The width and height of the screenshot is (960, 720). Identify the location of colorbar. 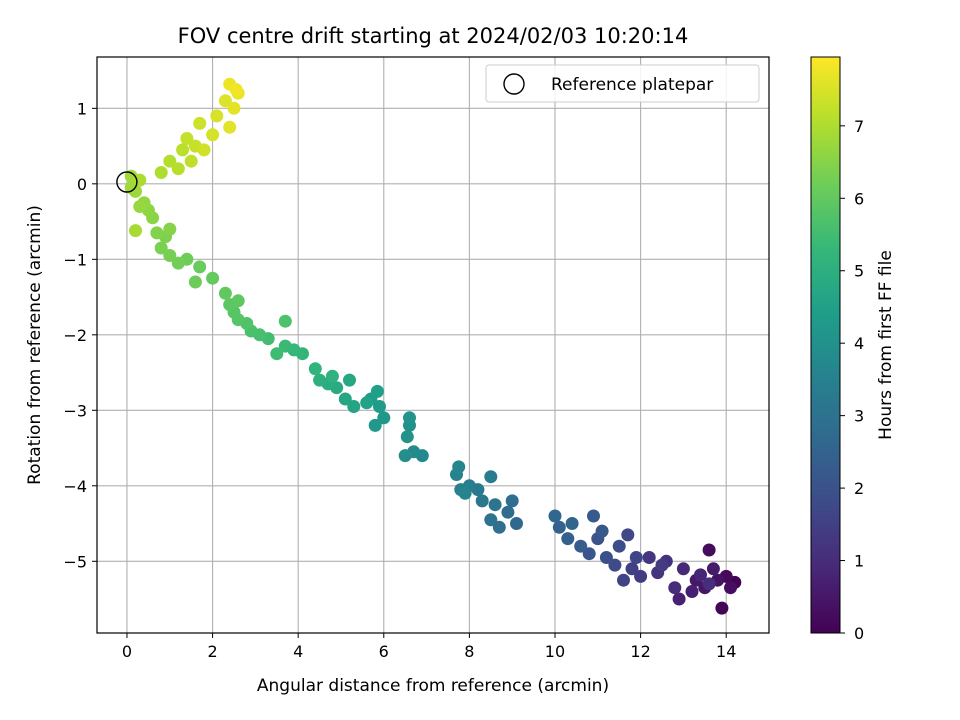
(825, 345).